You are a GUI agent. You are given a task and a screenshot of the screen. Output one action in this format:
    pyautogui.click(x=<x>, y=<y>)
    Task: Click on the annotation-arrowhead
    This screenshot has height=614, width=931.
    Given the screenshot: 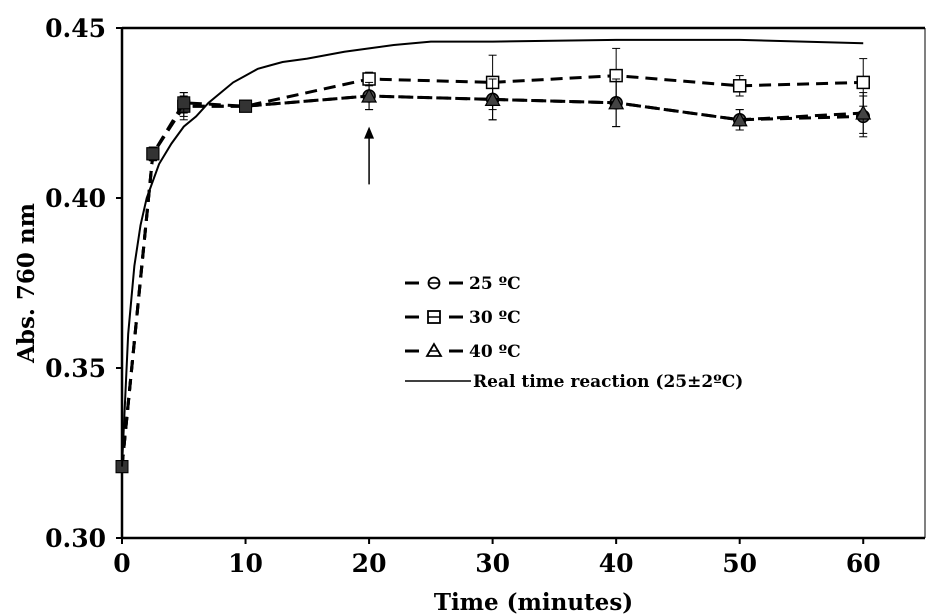 What is the action you would take?
    pyautogui.click(x=369, y=132)
    